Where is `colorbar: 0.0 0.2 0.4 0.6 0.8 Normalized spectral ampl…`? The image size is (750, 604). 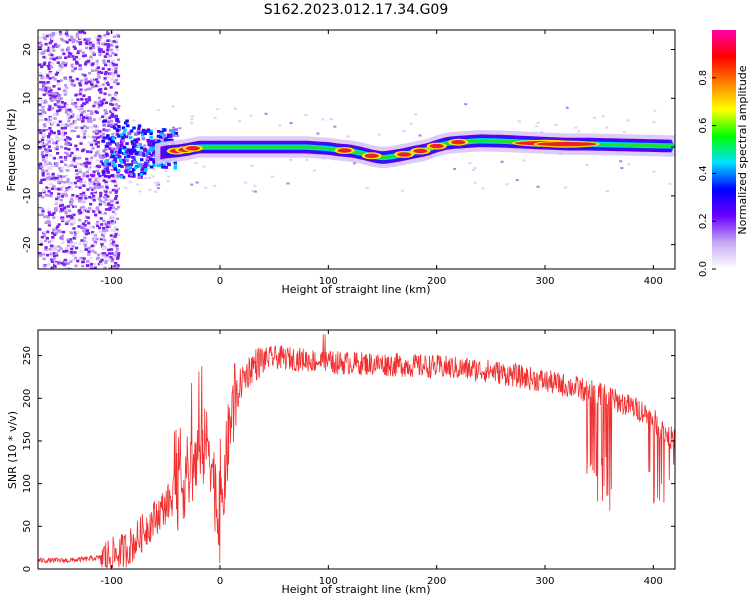 colorbar: 0.0 0.2 0.4 0.6 0.8 Normalized spectral ampl… is located at coordinates (723, 153).